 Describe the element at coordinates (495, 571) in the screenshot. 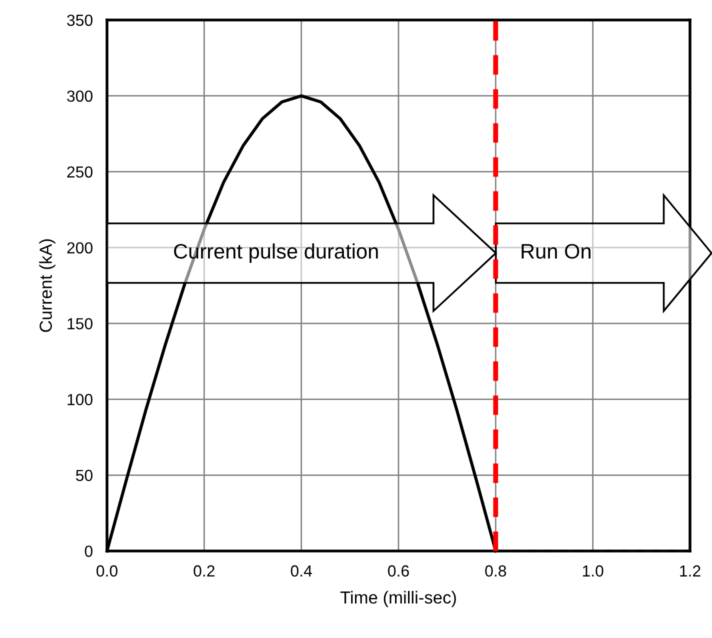

I see `x-tick-label: 0.8` at that location.